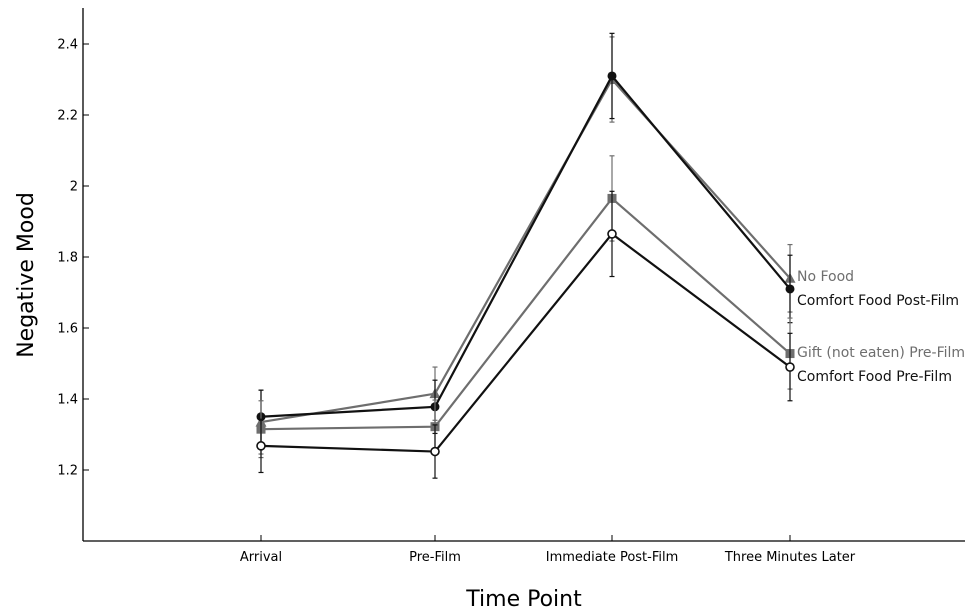 The height and width of the screenshot is (610, 973). I want to click on y-tick-label: 1.8, so click(67, 258).